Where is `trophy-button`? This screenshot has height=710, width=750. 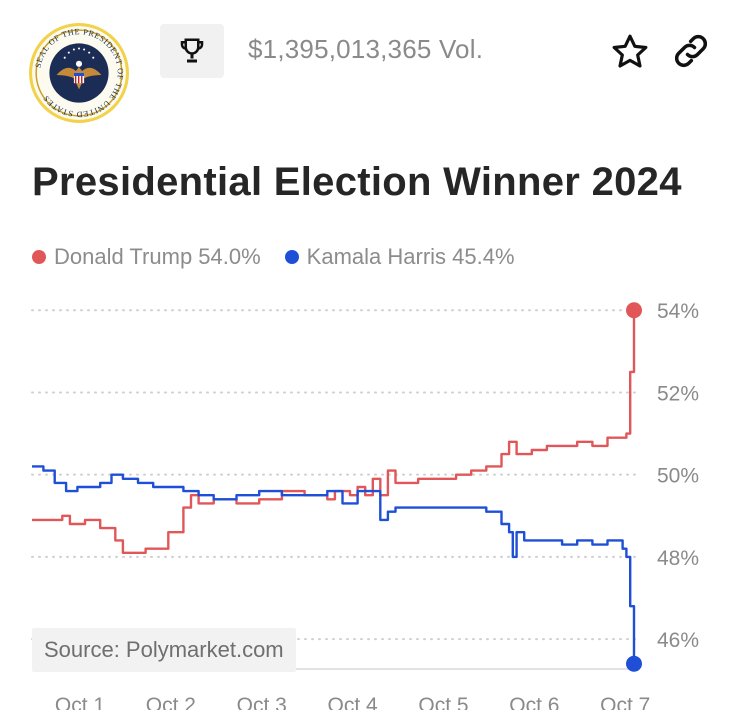
trophy-button is located at coordinates (192, 51).